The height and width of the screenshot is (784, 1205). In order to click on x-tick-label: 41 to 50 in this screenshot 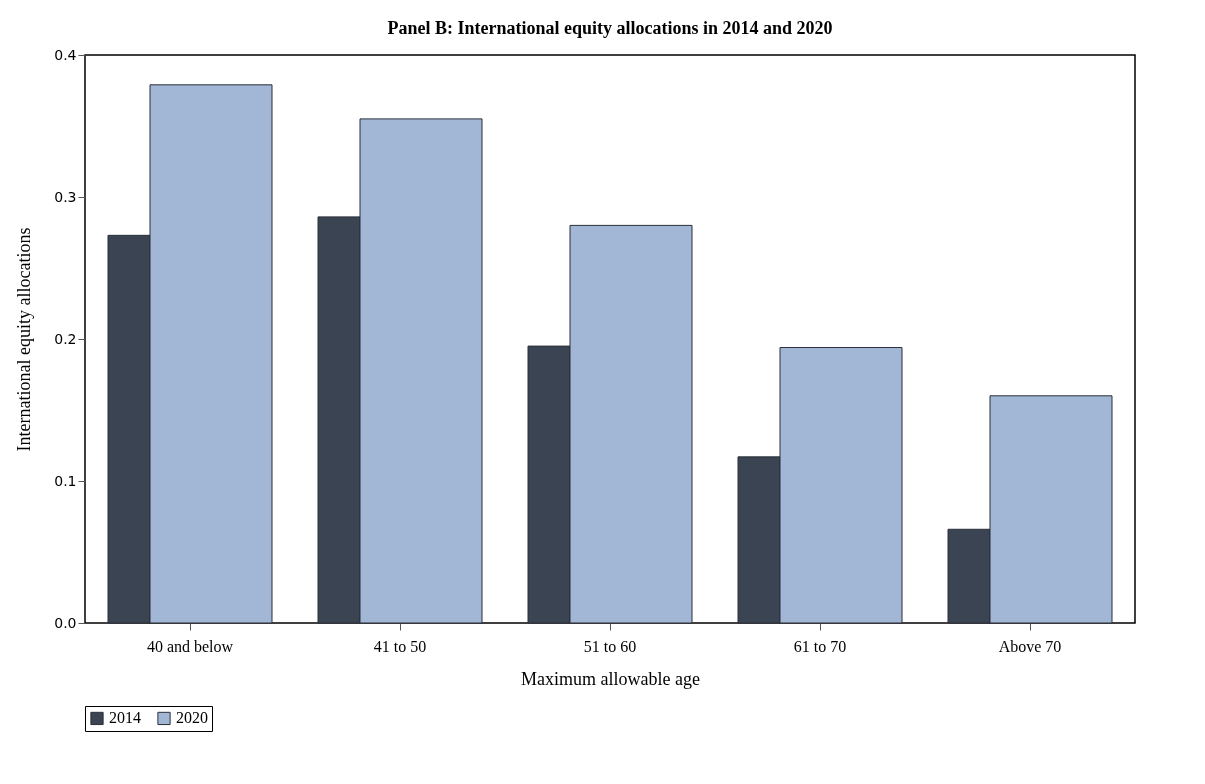, I will do `click(400, 646)`.